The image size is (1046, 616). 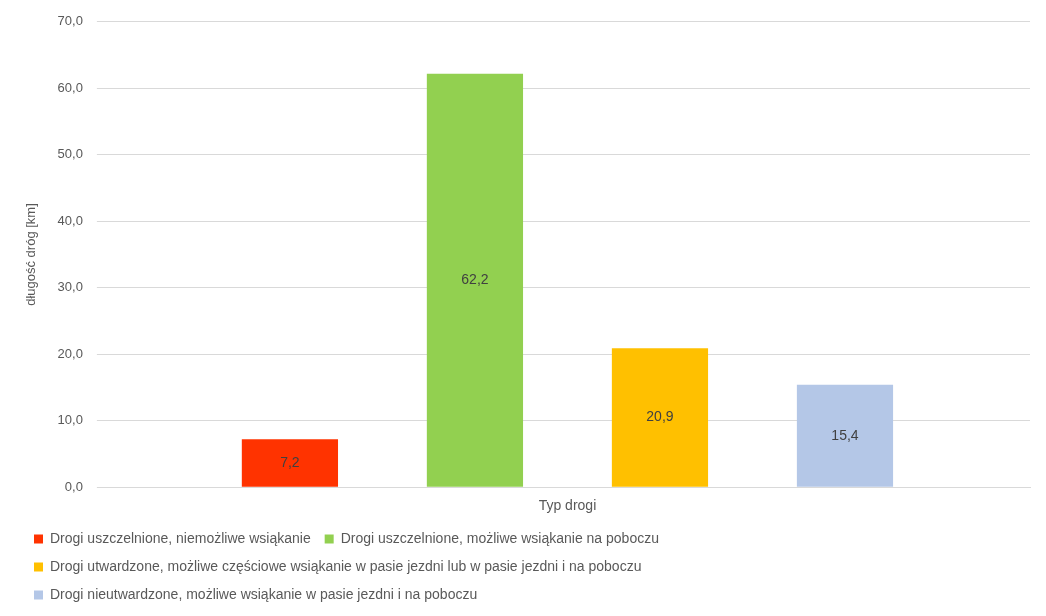 What do you see at coordinates (70, 420) in the screenshot?
I see `y-tick-label: 10,0` at bounding box center [70, 420].